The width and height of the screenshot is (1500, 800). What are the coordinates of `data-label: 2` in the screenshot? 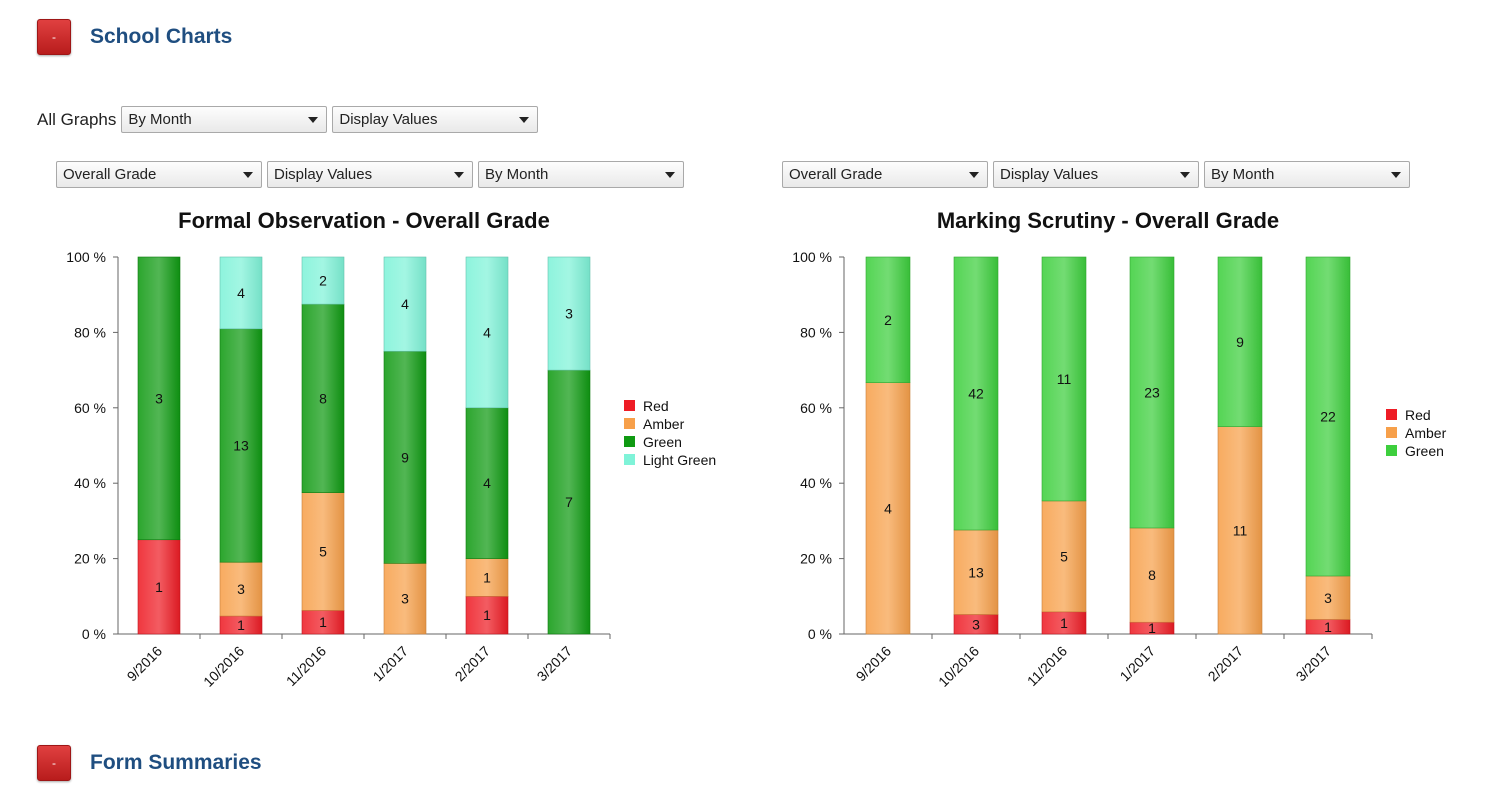 It's located at (888, 320).